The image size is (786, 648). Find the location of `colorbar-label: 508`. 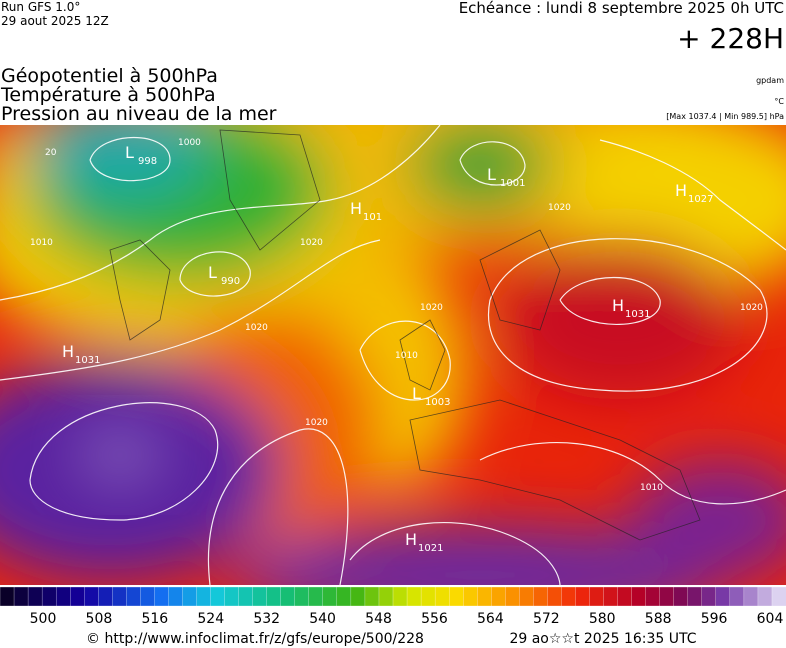

colorbar-label: 508 is located at coordinates (99, 619).